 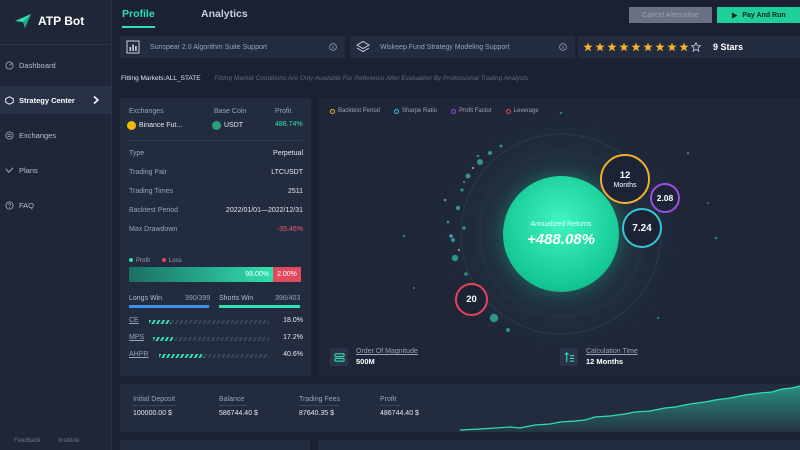 What do you see at coordinates (264, 210) in the screenshot?
I see `backtest-period-value: 2022/01/01—2022/12/31` at bounding box center [264, 210].